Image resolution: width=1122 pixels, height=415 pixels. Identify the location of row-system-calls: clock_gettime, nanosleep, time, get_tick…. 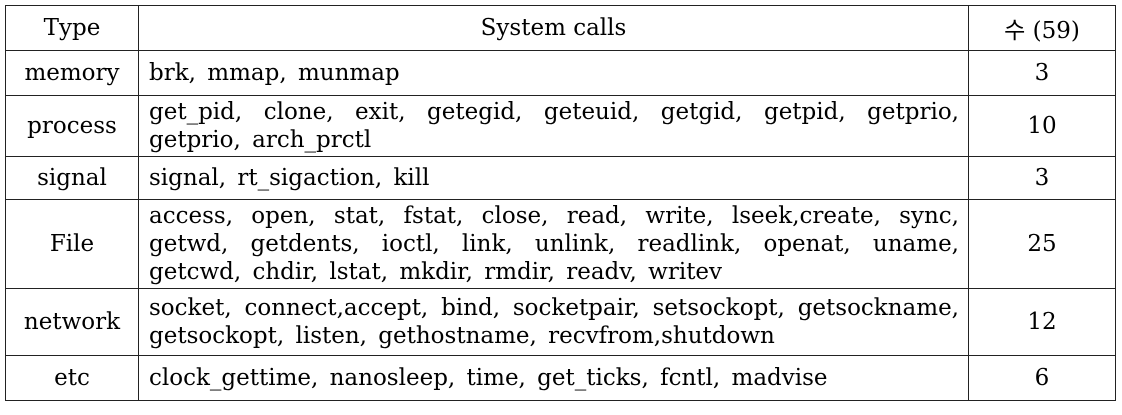
(553, 378).